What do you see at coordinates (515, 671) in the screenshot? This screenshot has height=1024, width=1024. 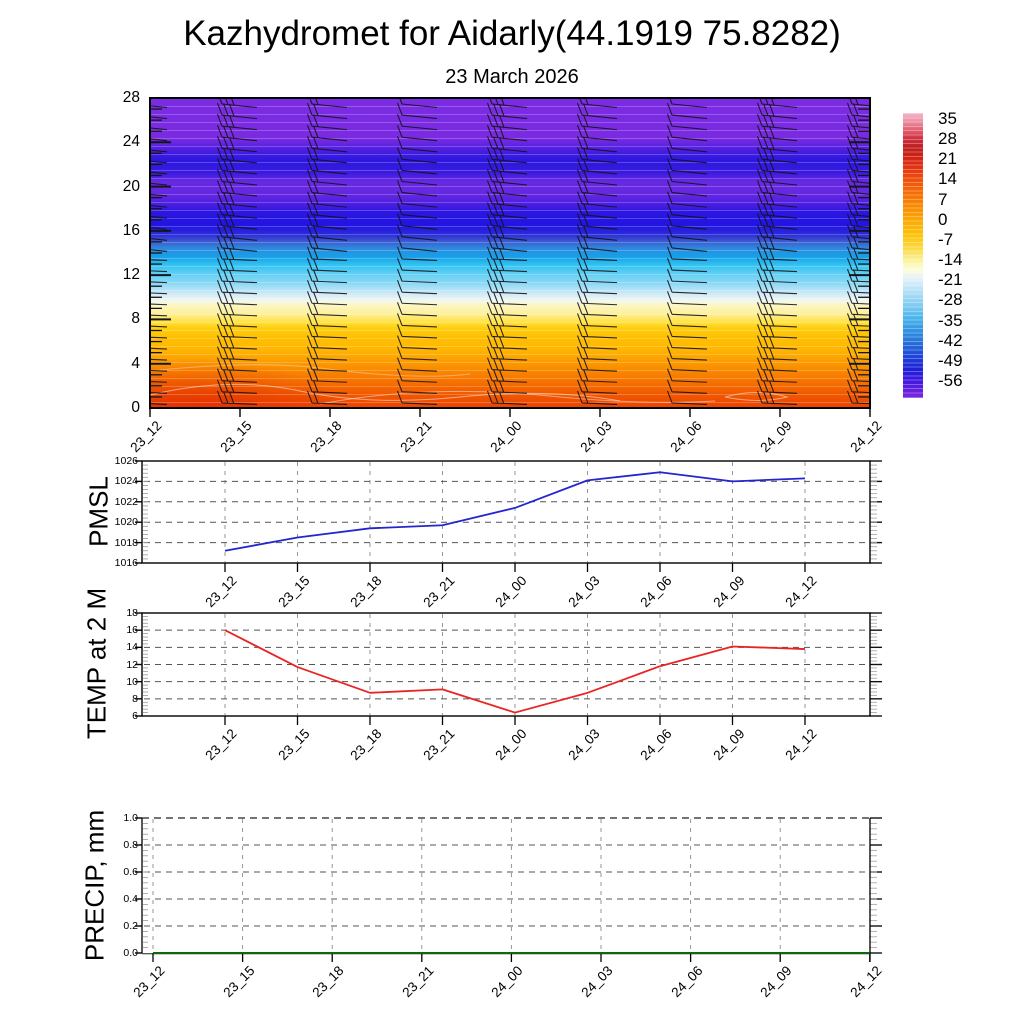 I see `temp-data-line` at bounding box center [515, 671].